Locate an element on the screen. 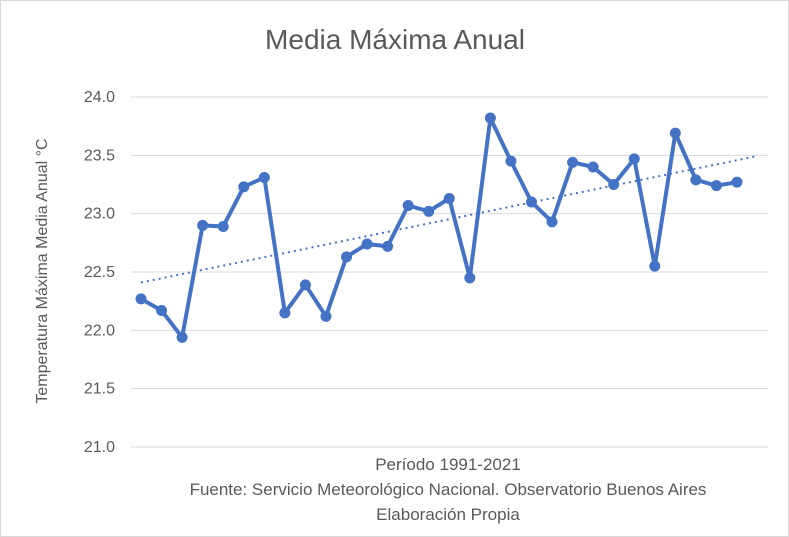 The image size is (789, 537). y-tick-label: 22.0 is located at coordinates (99, 330).